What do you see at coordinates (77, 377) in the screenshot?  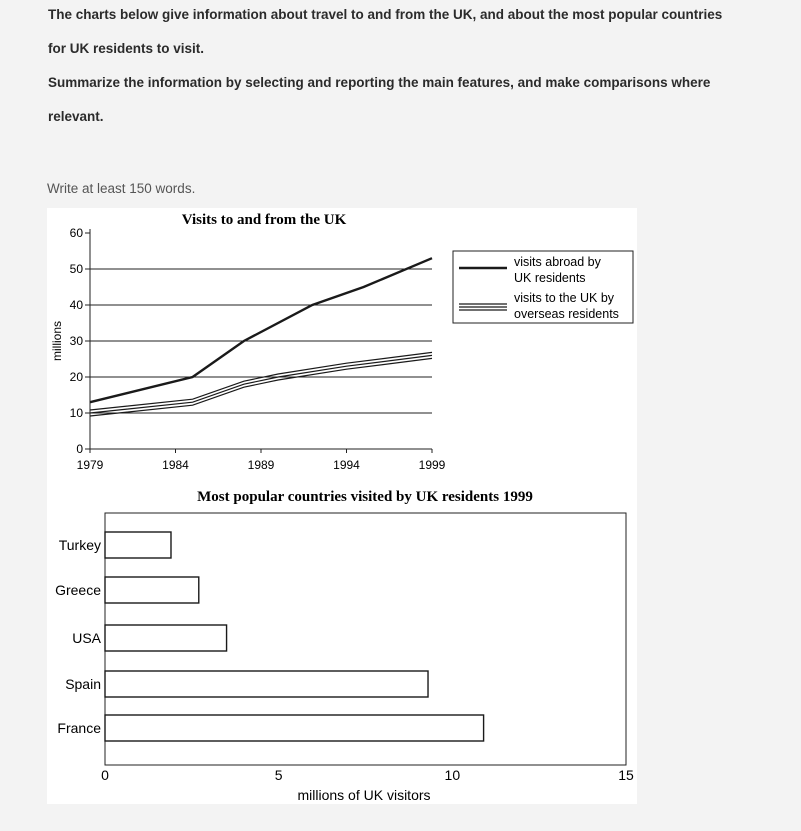 I see `y-tick-label: 20` at bounding box center [77, 377].